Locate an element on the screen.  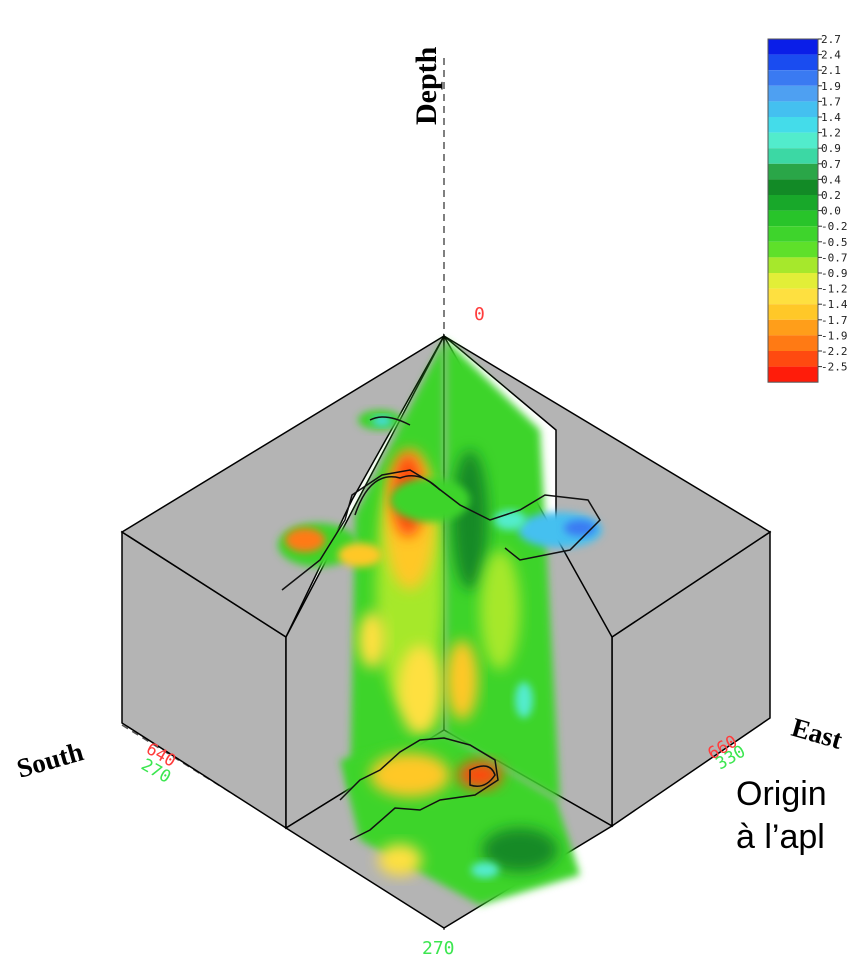
anomaly-right-section is located at coordinates (503, 570).